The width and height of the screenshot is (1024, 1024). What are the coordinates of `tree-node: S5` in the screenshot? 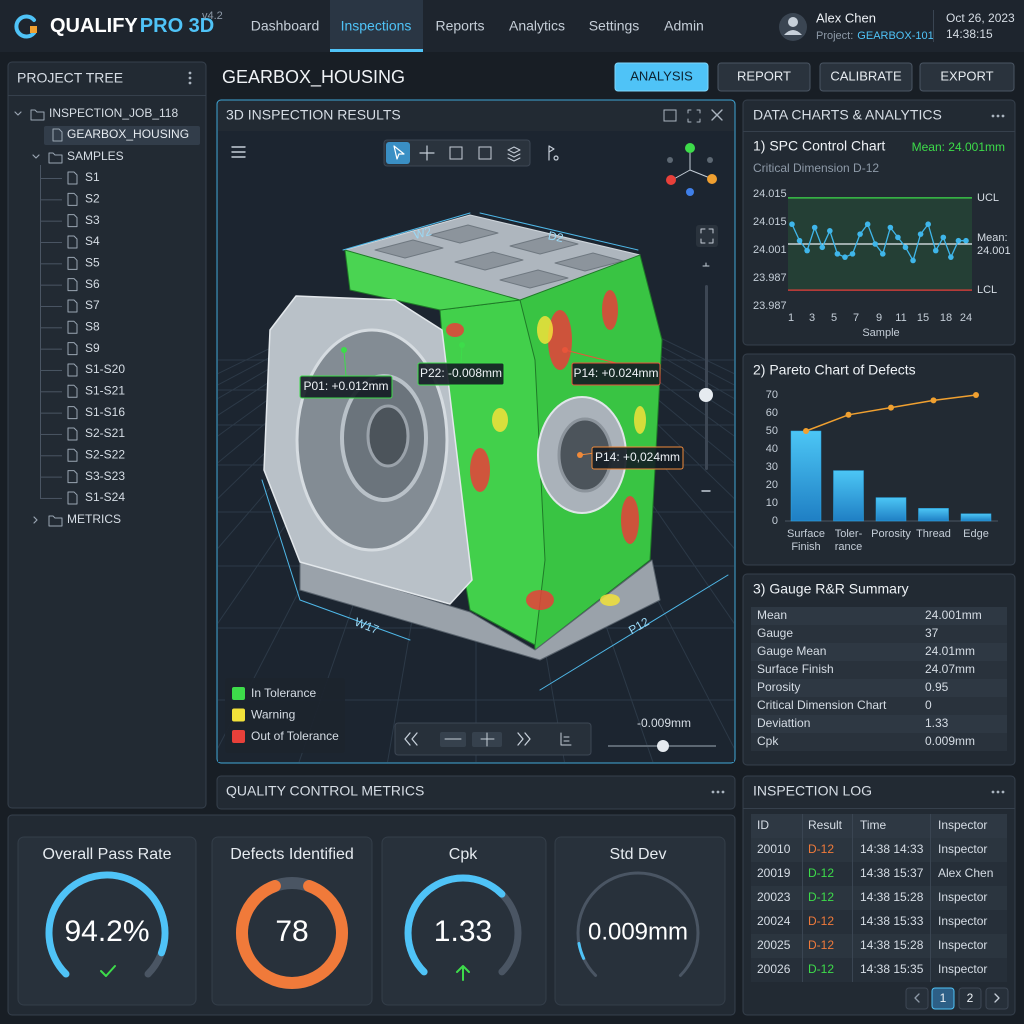 It's located at (92, 262).